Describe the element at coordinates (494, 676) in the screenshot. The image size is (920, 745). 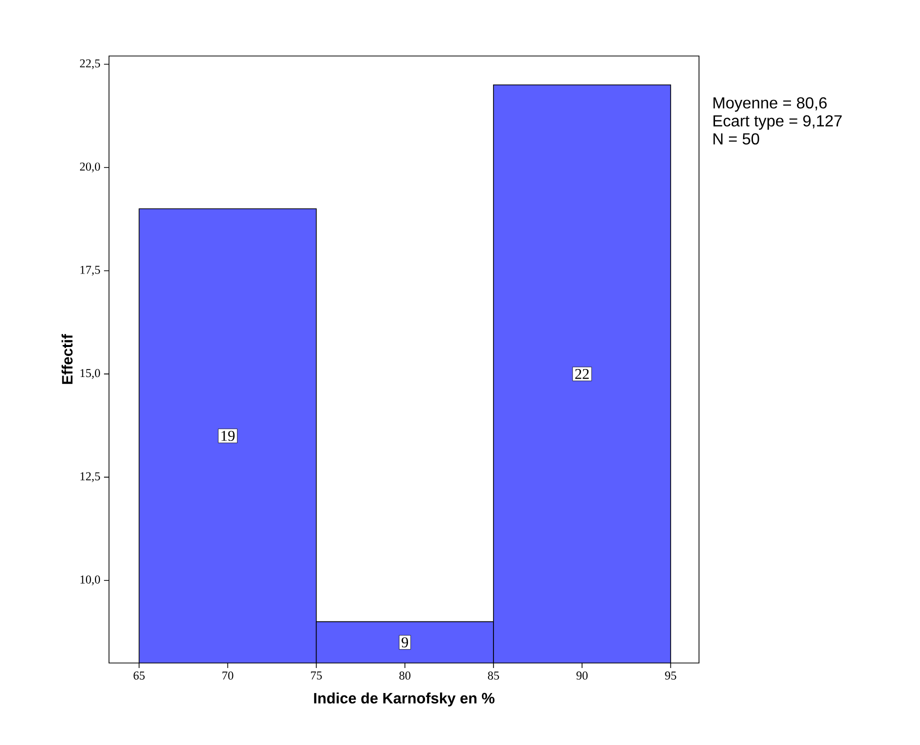
I see `x-tick-label: 85` at that location.